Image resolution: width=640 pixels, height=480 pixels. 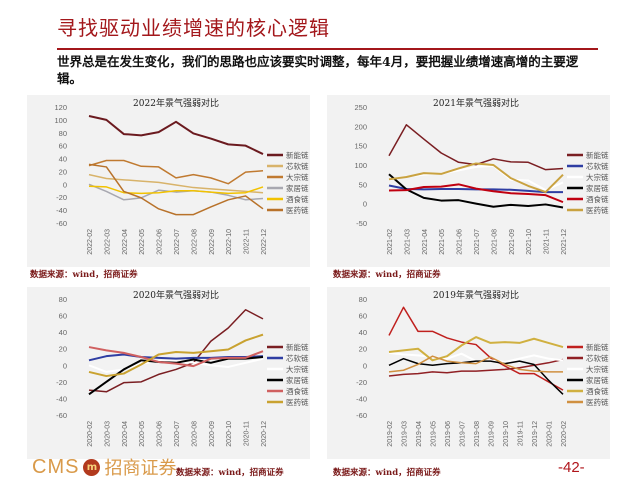 I want to click on x-tick-label: 2022-09, so click(x=212, y=242).